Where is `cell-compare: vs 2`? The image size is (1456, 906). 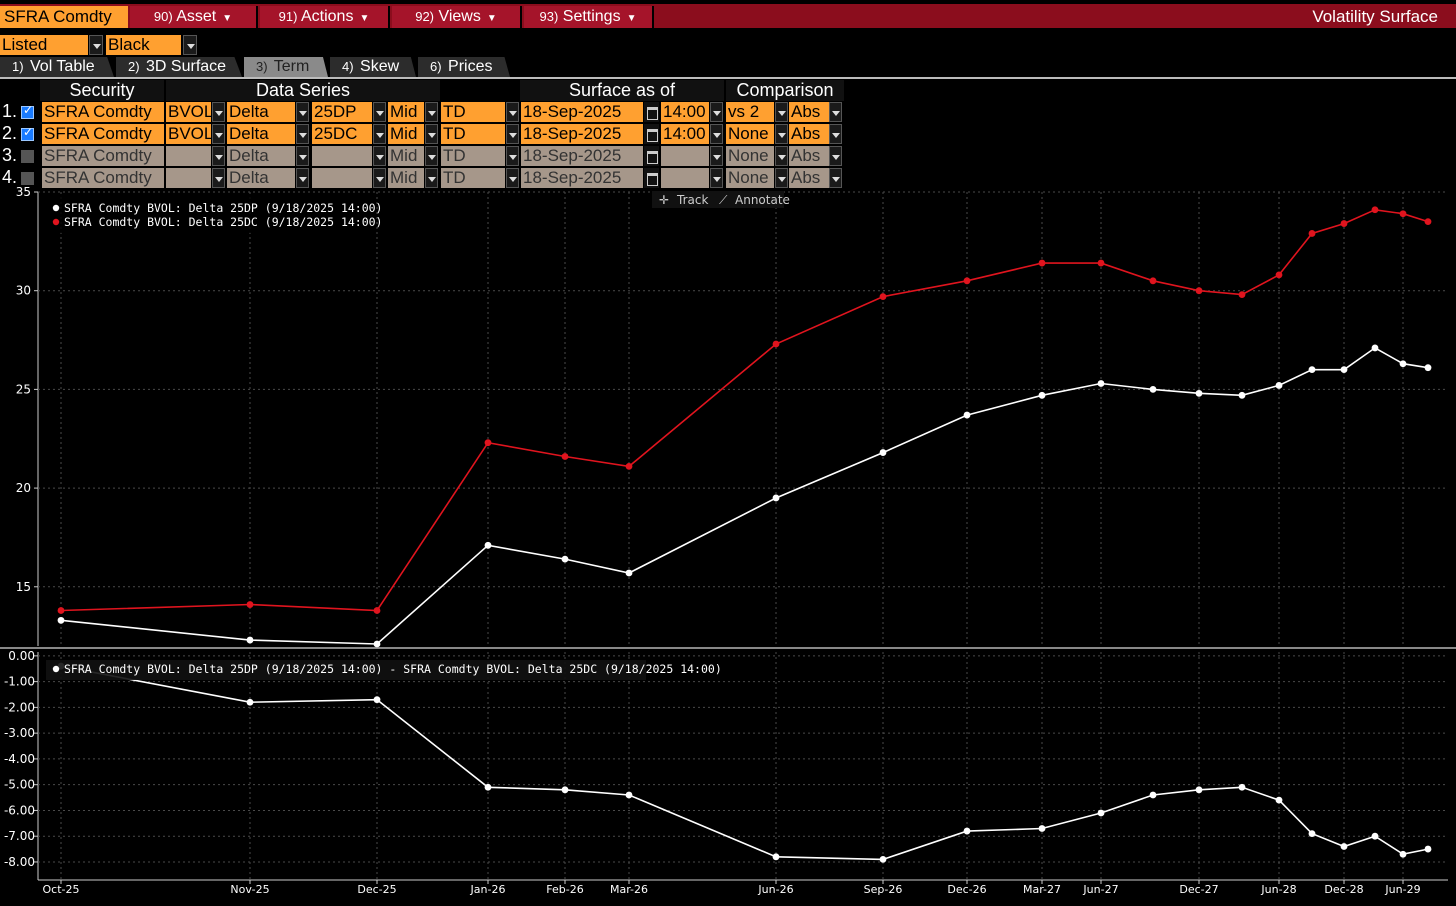 cell-compare: vs 2 is located at coordinates (750, 112).